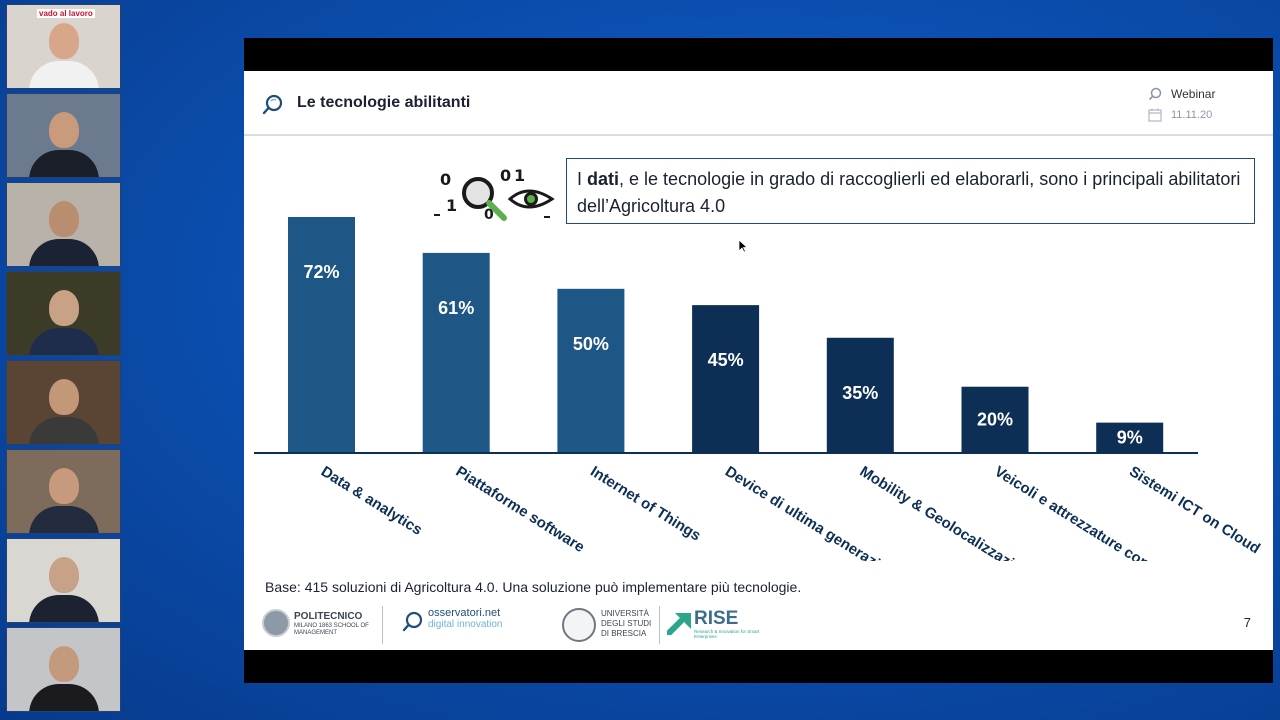 Image resolution: width=1280 pixels, height=720 pixels. Describe the element at coordinates (716, 618) in the screenshot. I see `rise-logo-name: RISE` at that location.